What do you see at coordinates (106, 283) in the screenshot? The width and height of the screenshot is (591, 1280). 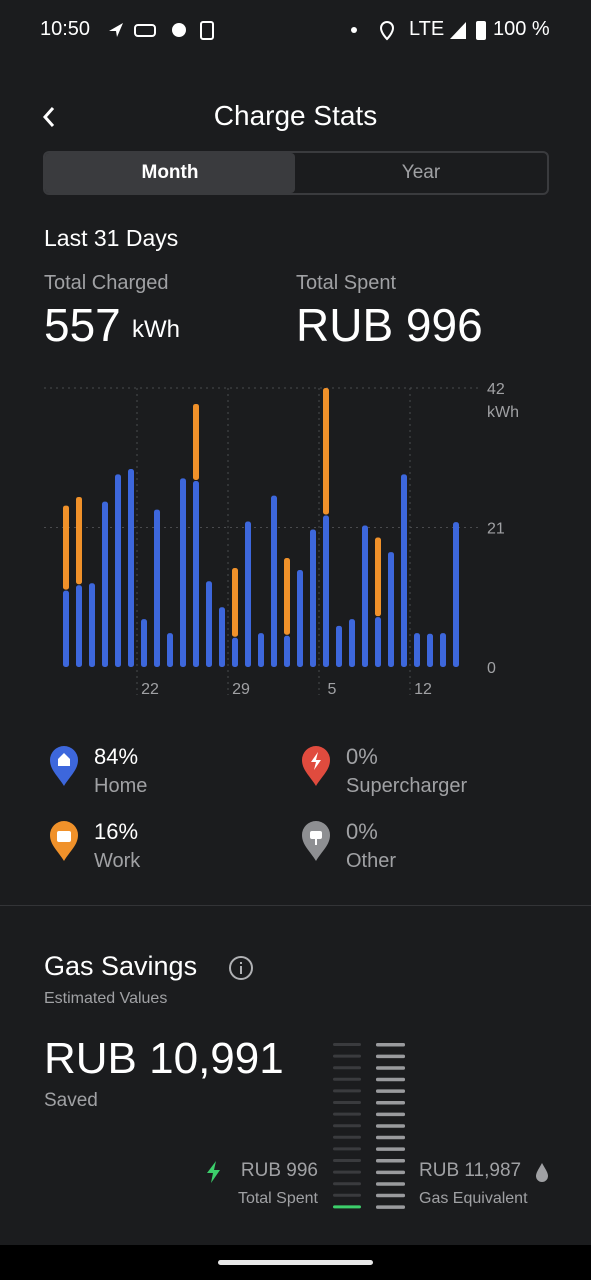 I see `charged-label: Total Charged` at bounding box center [106, 283].